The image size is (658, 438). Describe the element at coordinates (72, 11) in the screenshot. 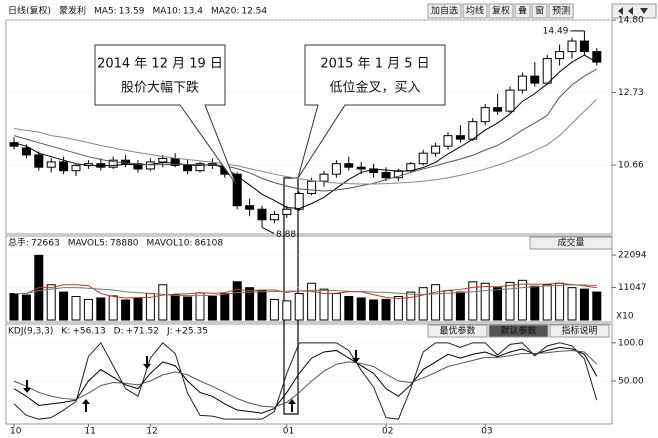

I see `header-text: 蒙发利` at that location.